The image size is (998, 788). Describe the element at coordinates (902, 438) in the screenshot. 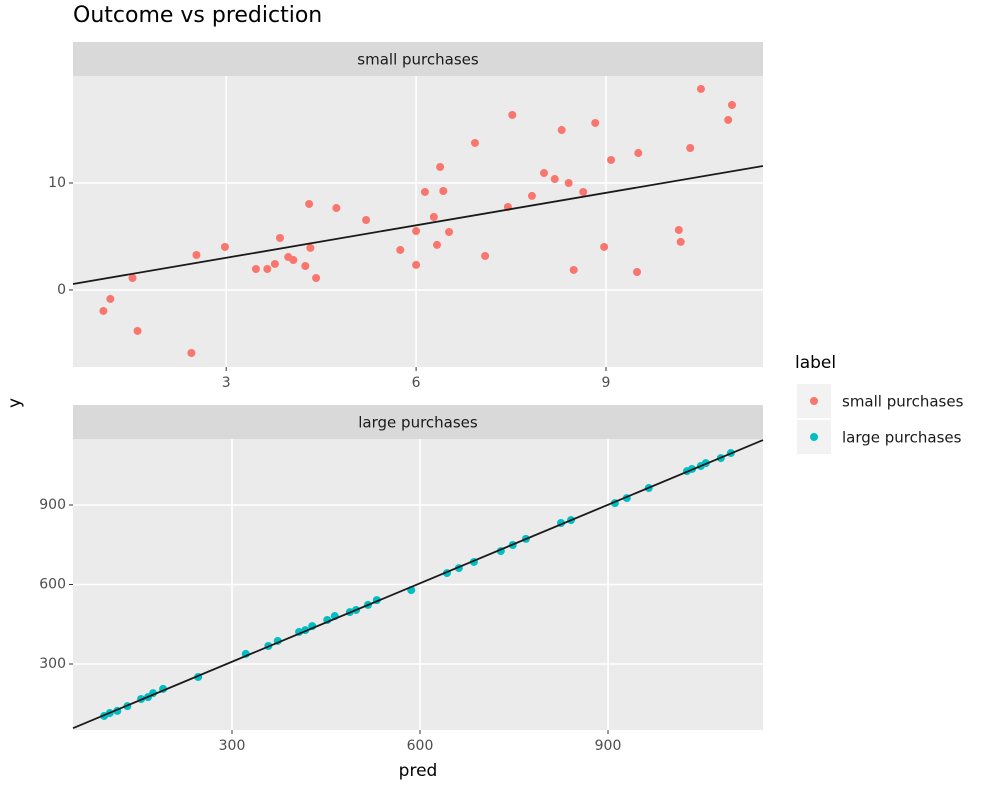

I see `legend-label: large purchases` at that location.